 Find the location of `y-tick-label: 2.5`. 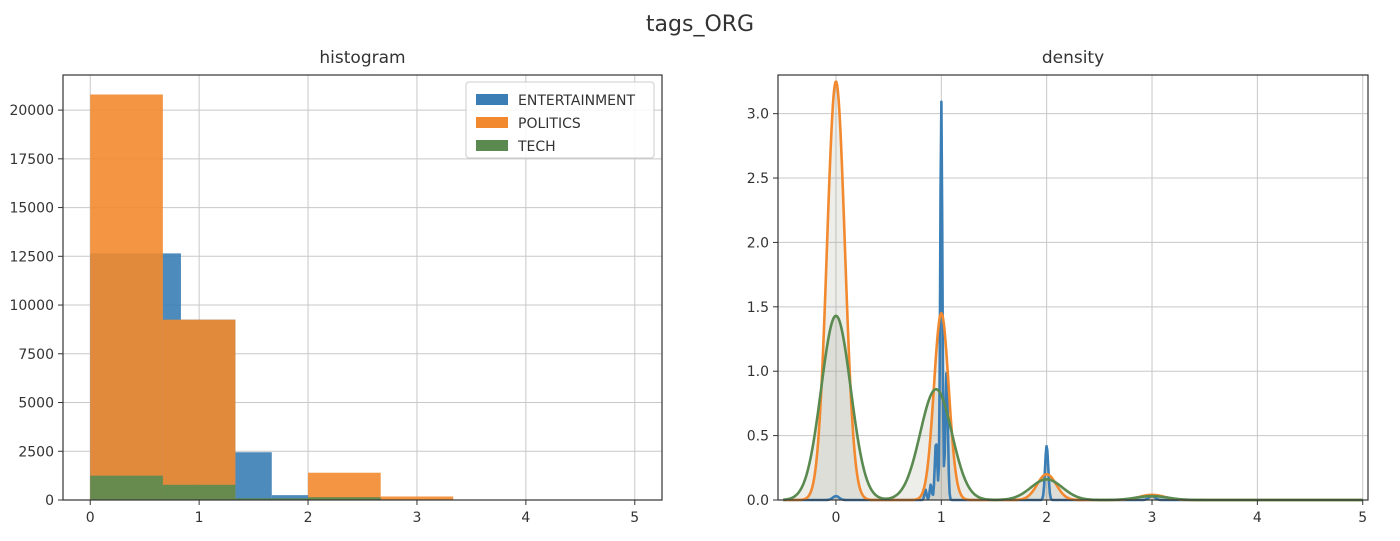

y-tick-label: 2.5 is located at coordinates (758, 179).